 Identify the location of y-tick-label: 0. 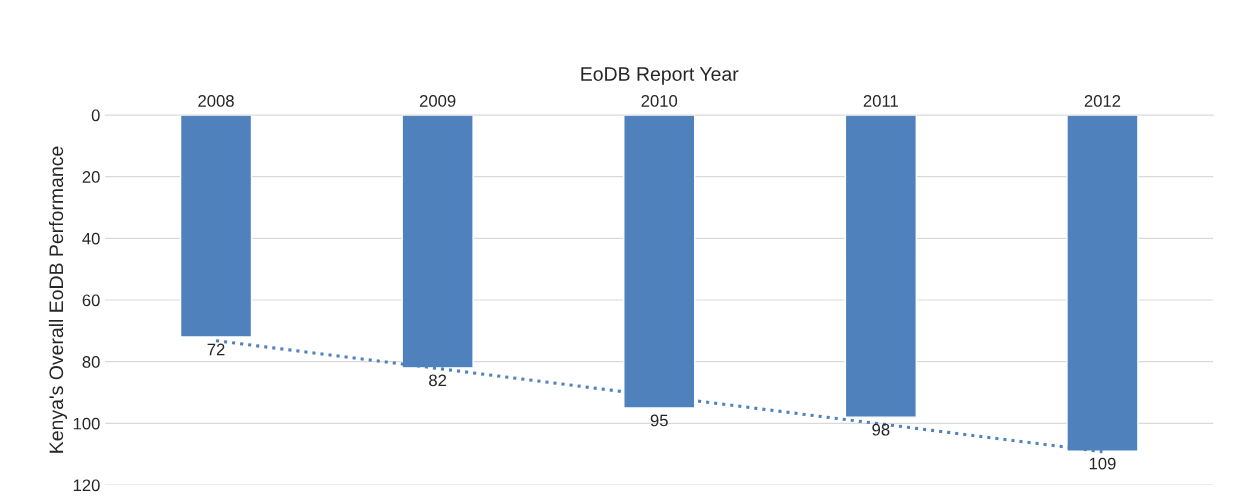
(95, 115).